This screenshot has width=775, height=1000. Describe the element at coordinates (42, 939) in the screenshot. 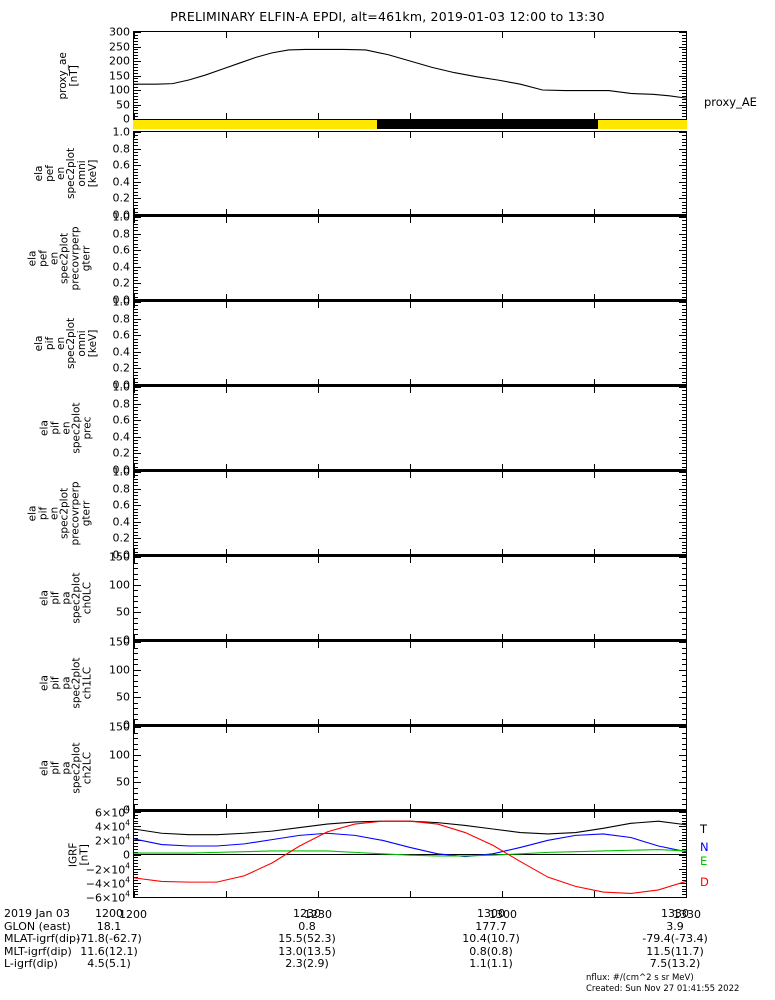

I see `table-row-label: MLAT-igrf(dip)` at that location.